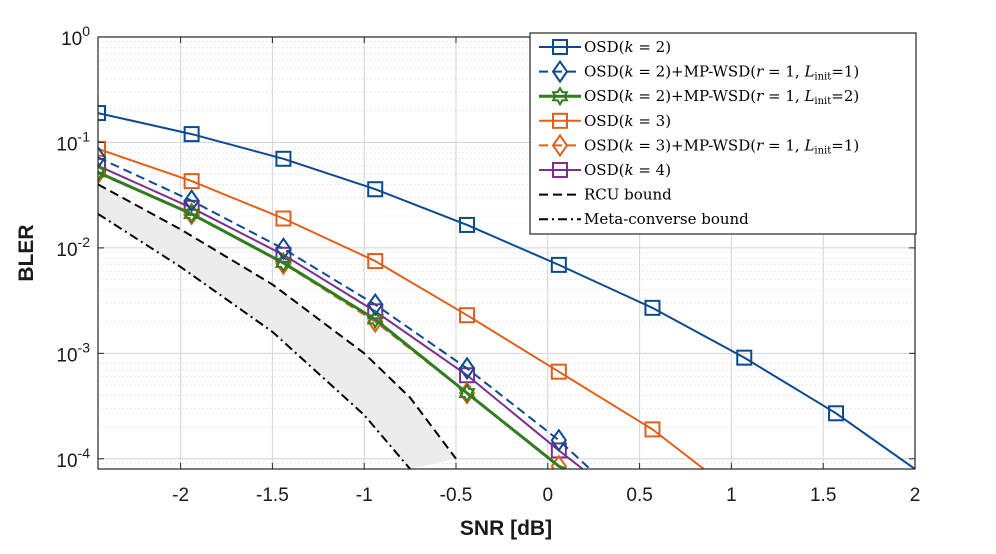  What do you see at coordinates (627, 121) in the screenshot?
I see `legend-entry: OSD(k = 3)` at bounding box center [627, 121].